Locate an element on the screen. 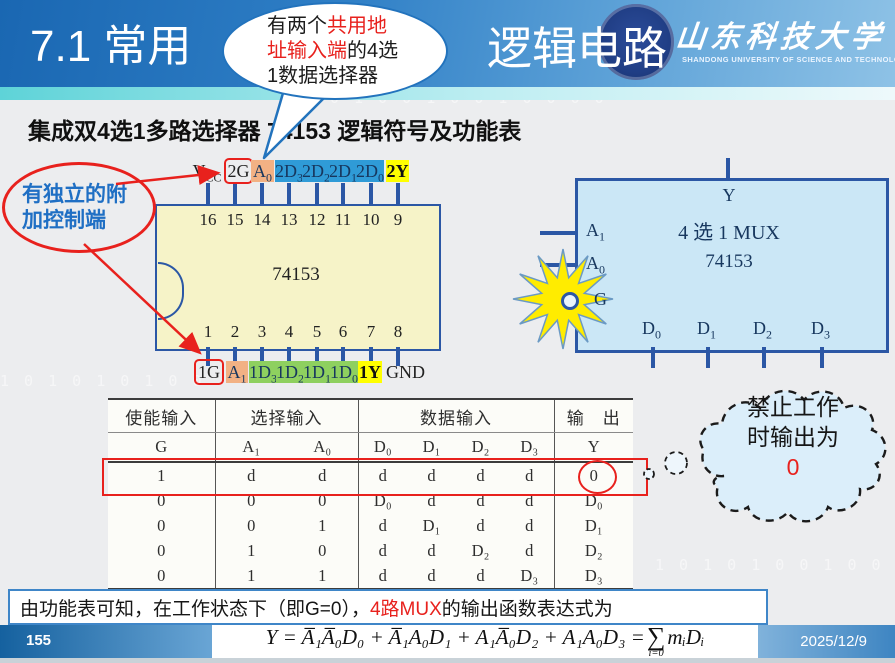  table-row: 0 1 1 d d d D₃ D₃ is located at coordinates (370, 576).